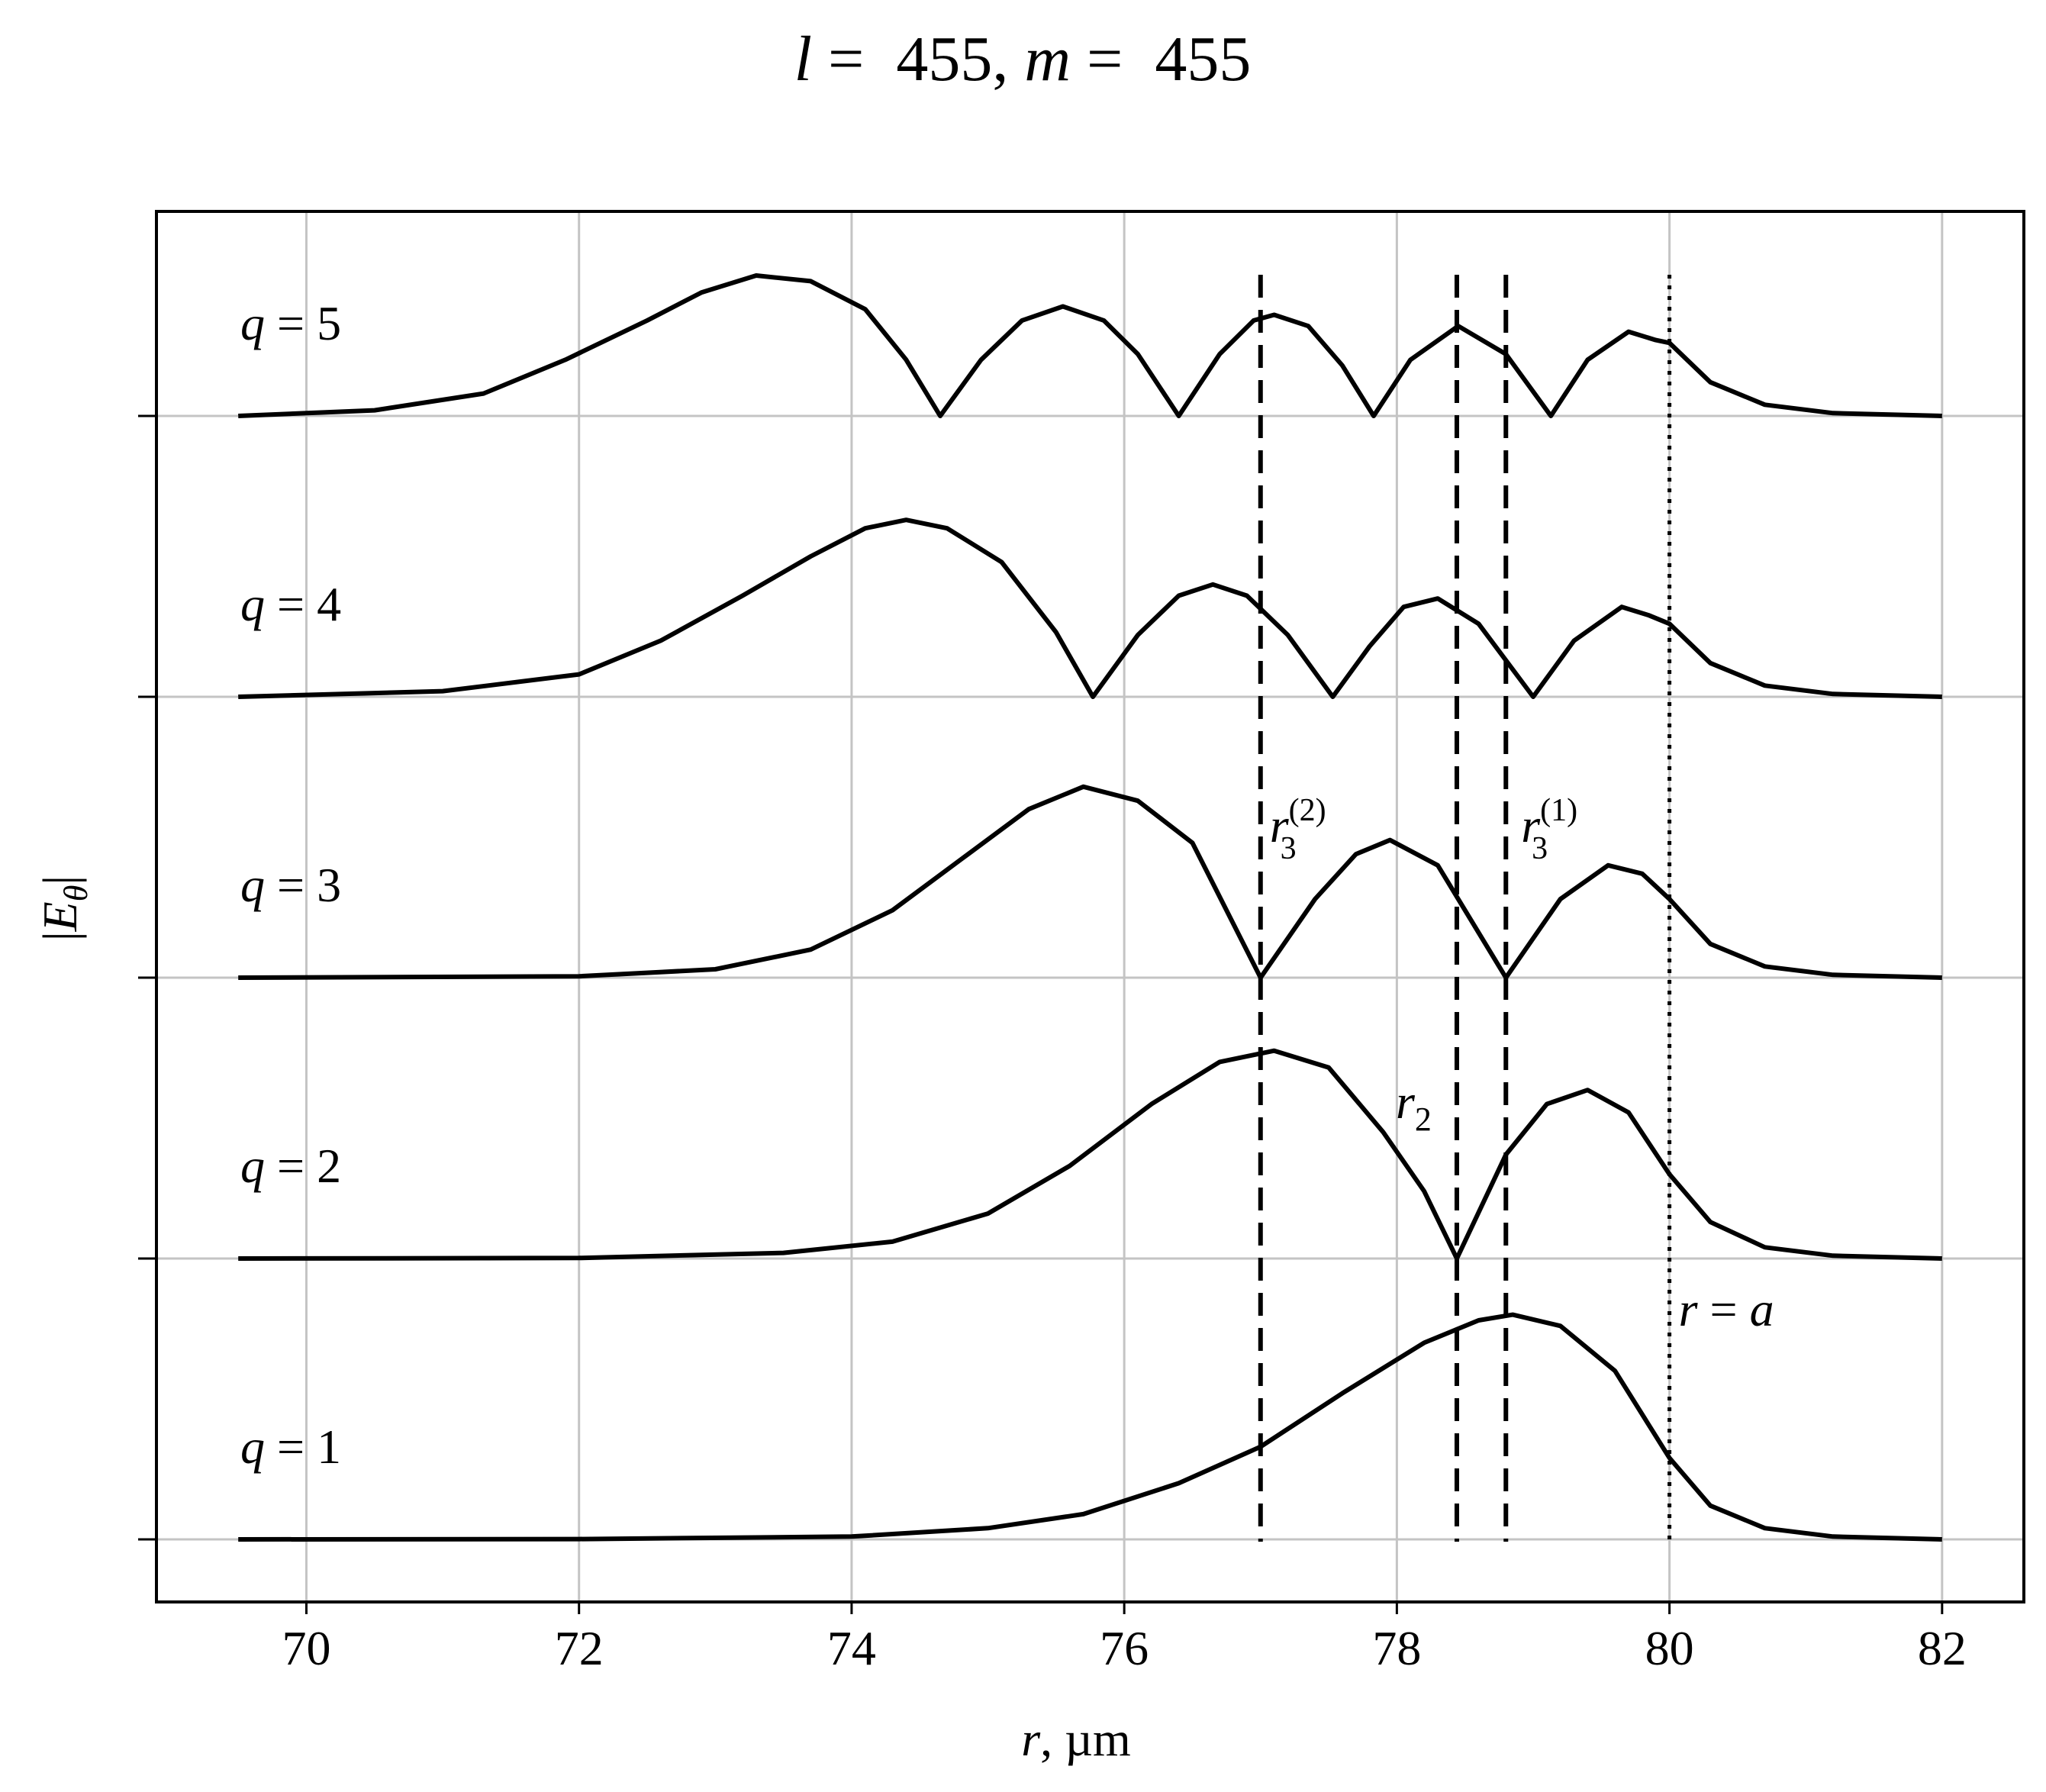  I want to click on series-label: q = 4, so click(290, 604).